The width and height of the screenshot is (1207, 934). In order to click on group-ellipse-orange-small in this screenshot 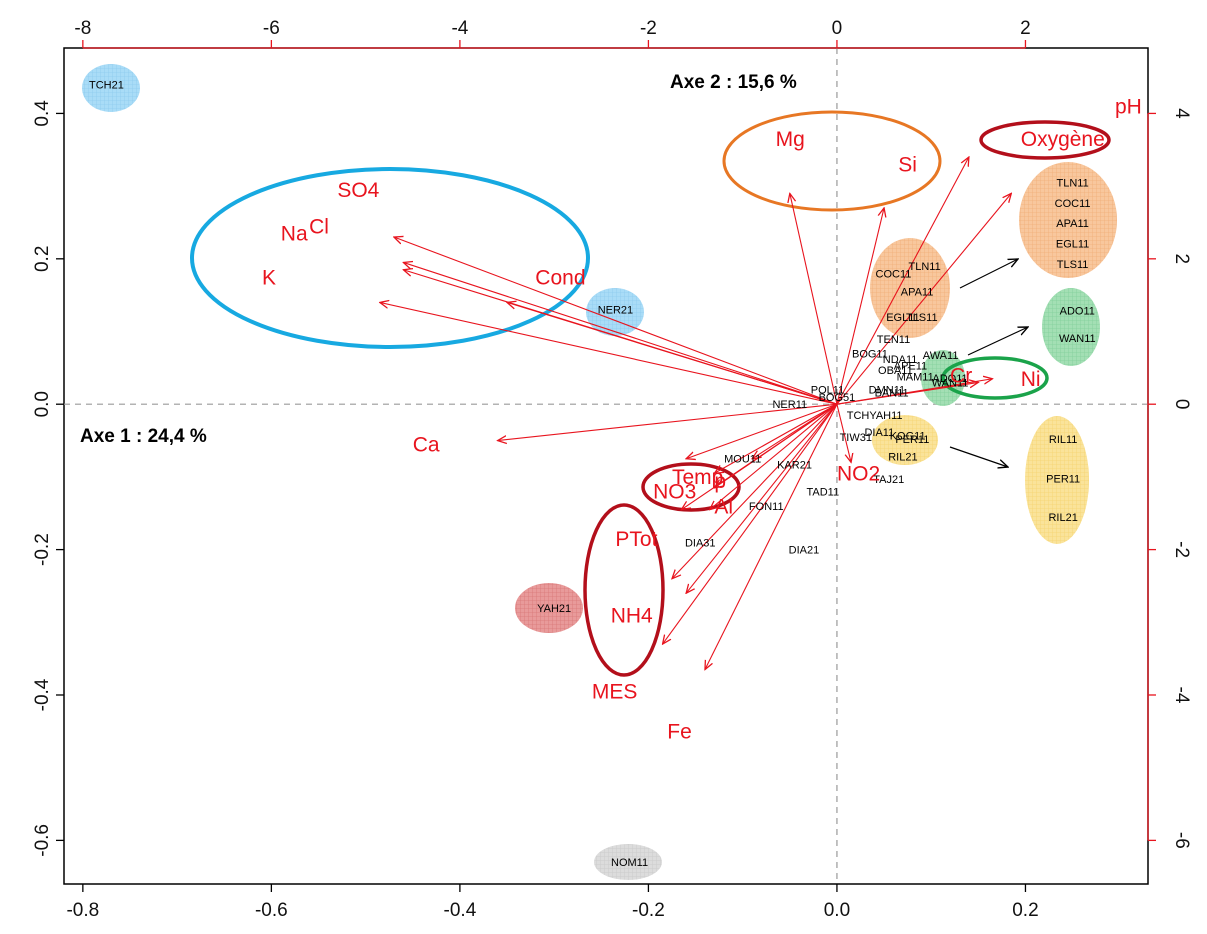, I will do `click(910, 288)`.